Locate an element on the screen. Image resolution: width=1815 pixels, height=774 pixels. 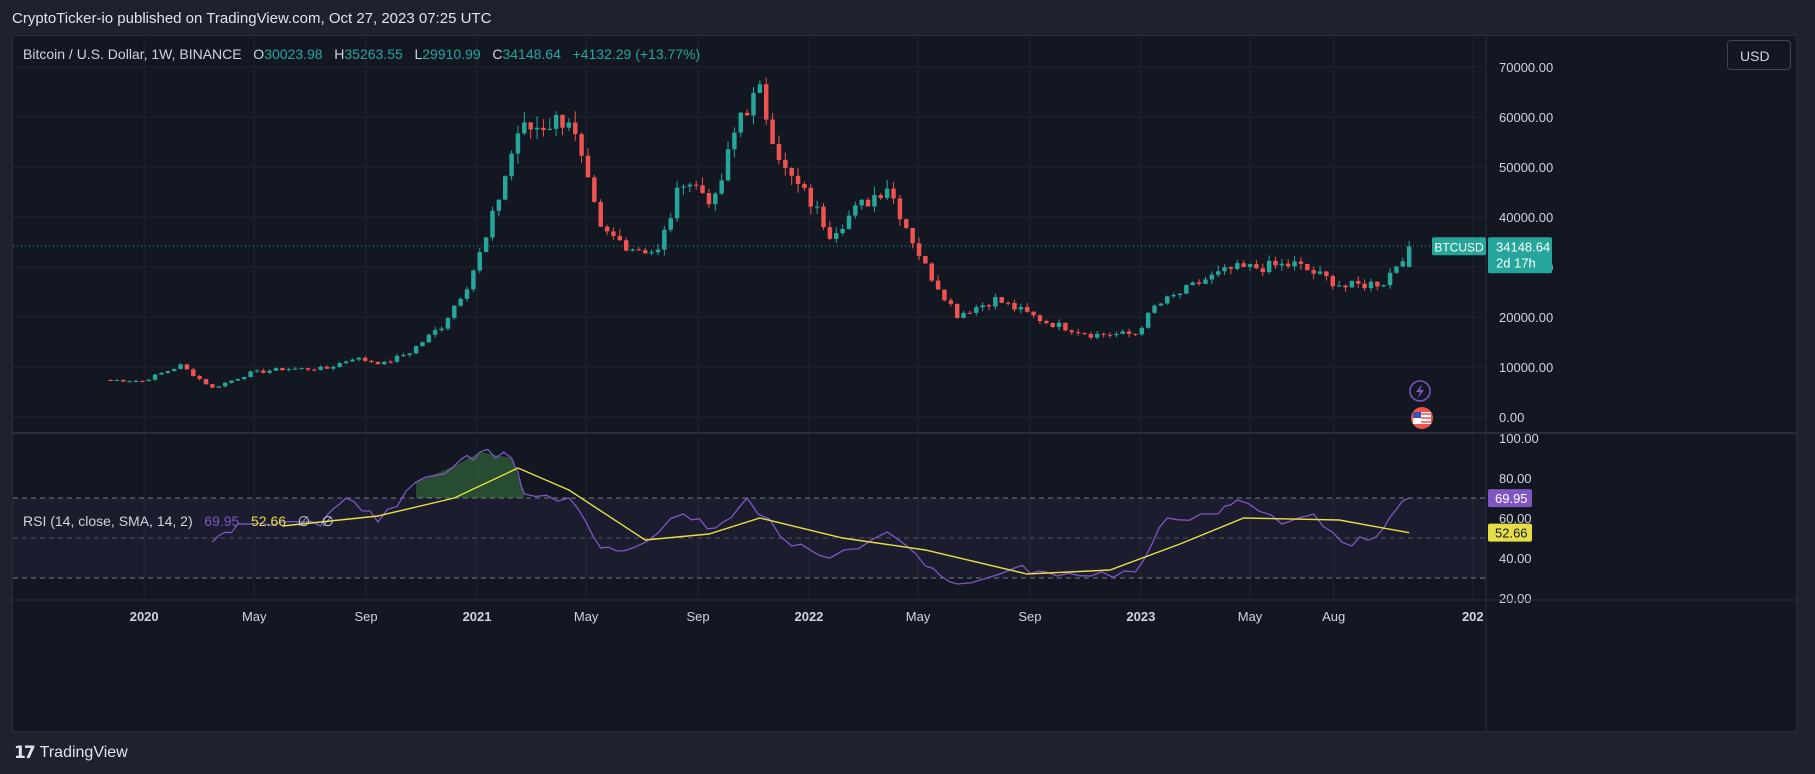
low-value: 29910.99 is located at coordinates (451, 54).